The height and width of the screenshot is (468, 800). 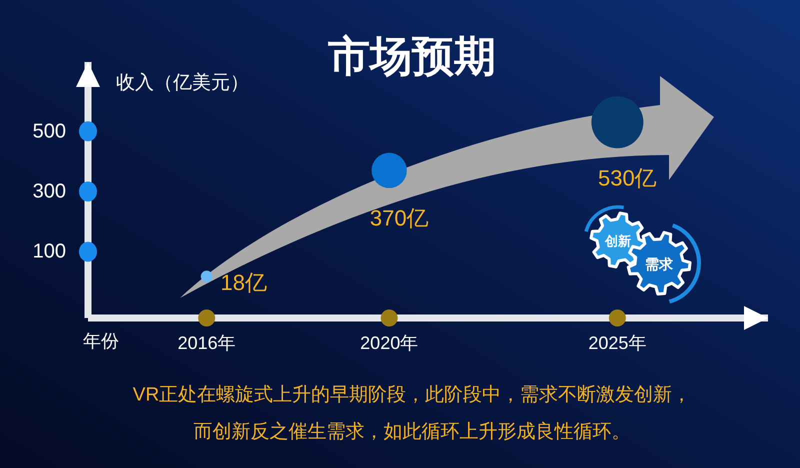 What do you see at coordinates (49, 251) in the screenshot?
I see `y-tick-label: 100` at bounding box center [49, 251].